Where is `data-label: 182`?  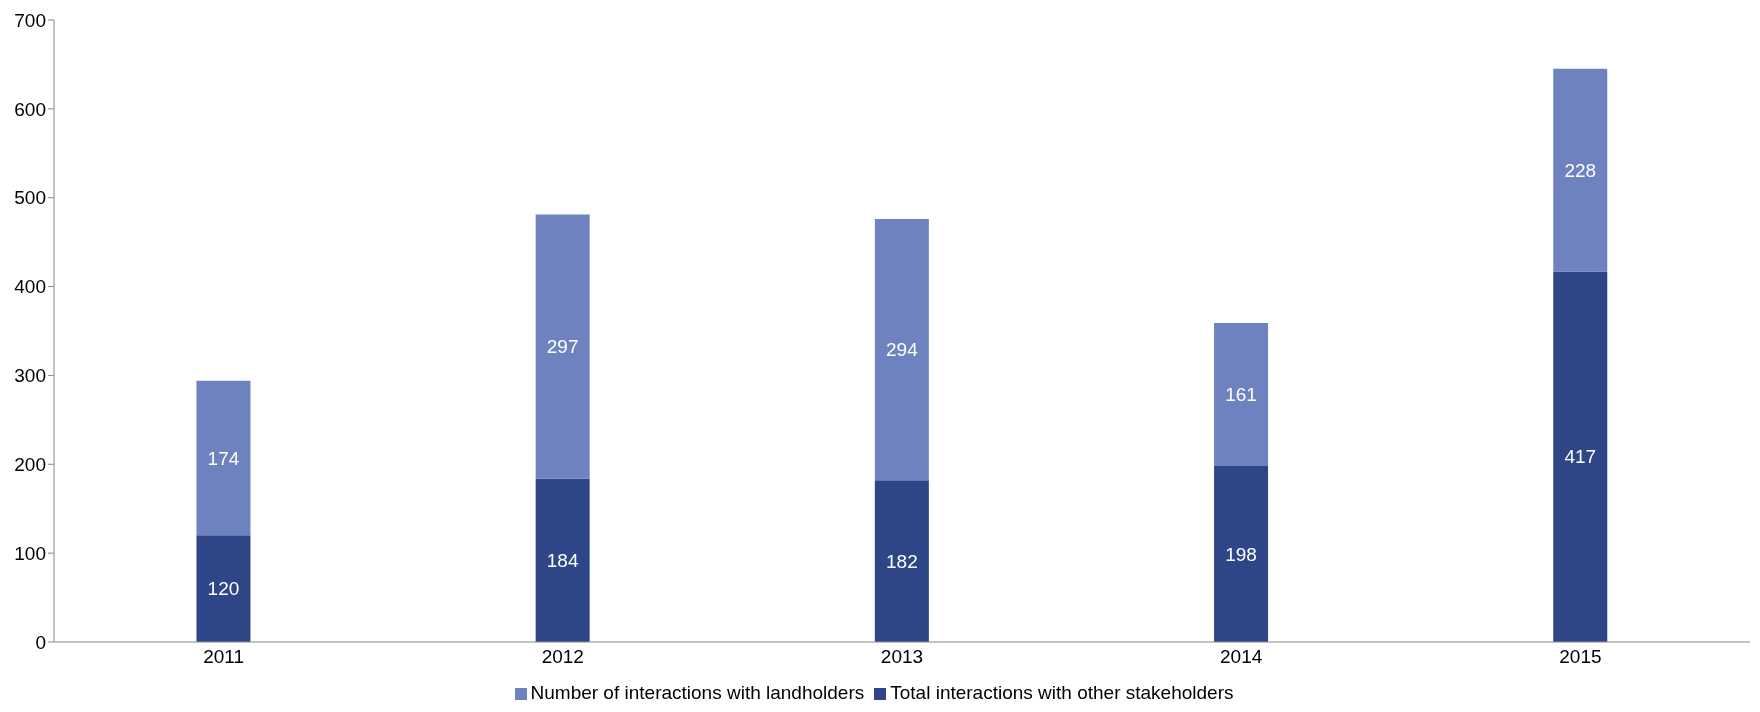 data-label: 182 is located at coordinates (902, 561).